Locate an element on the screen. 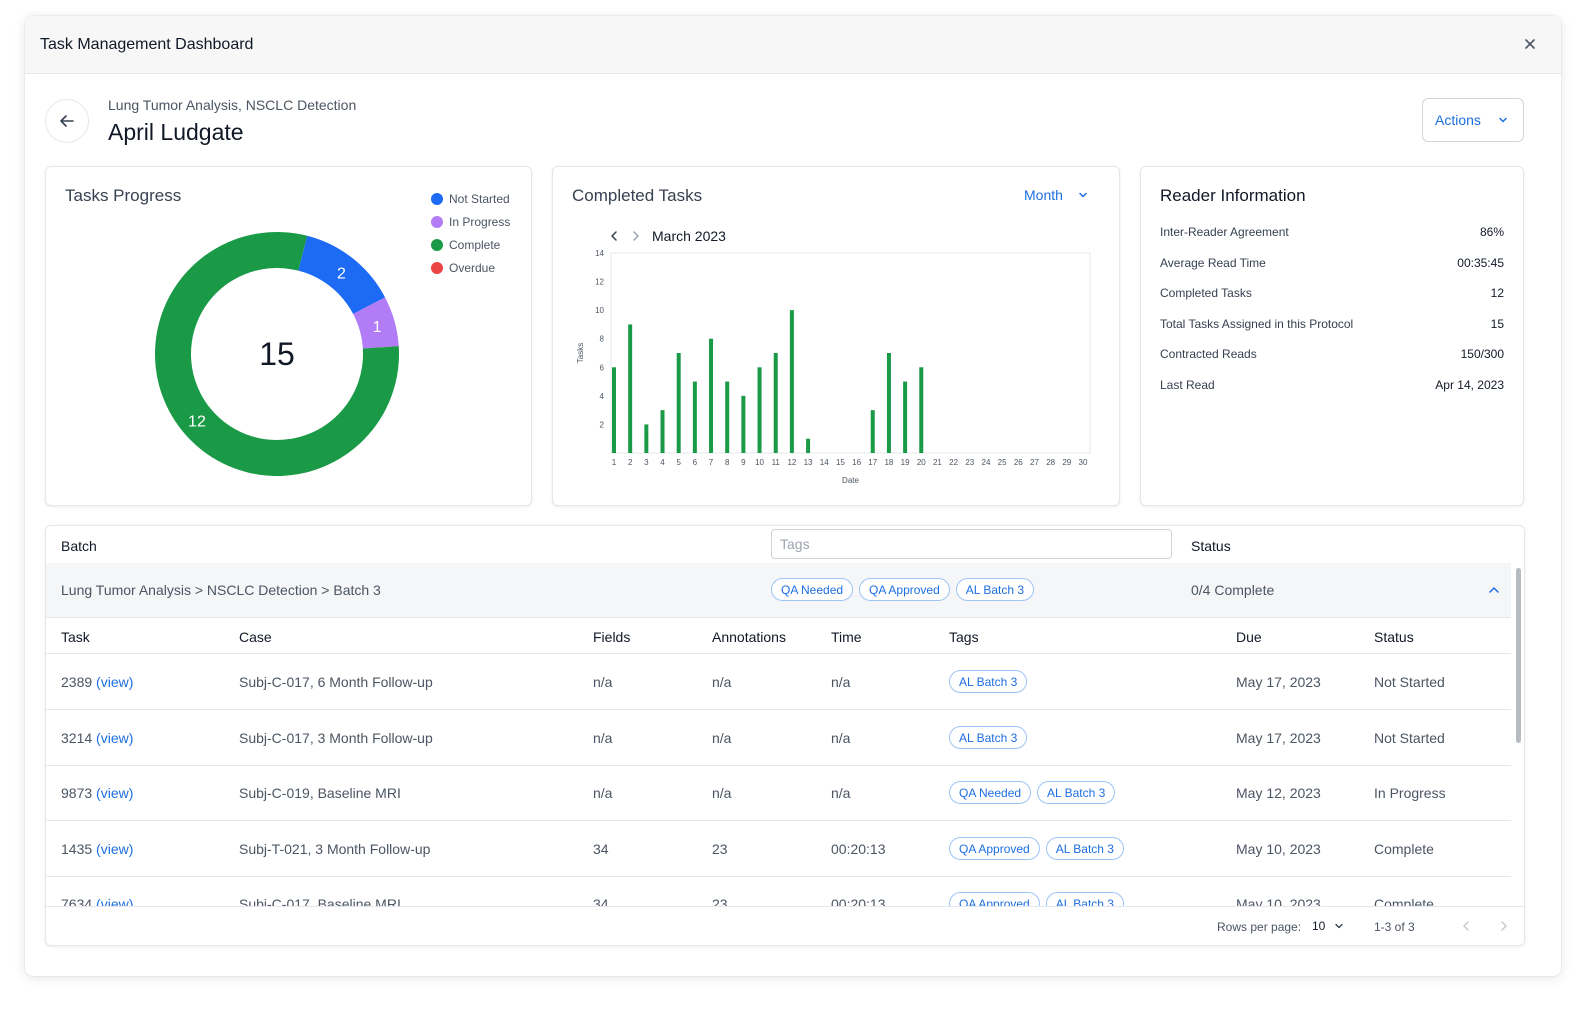 The image size is (1586, 1010). time-cell: 00:20:13 is located at coordinates (858, 849).